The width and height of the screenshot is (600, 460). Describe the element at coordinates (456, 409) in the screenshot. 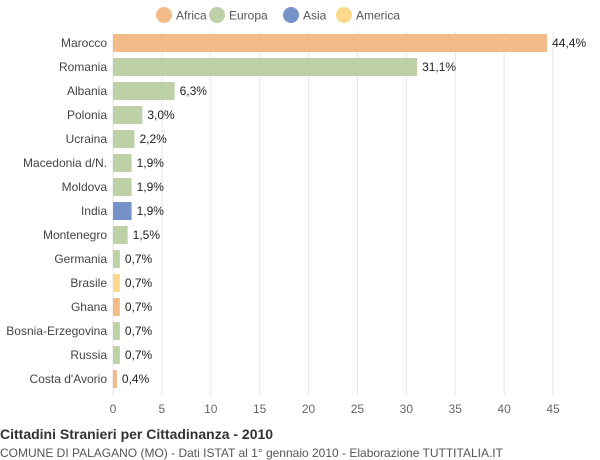

I see `x-tick-label-35: 35` at that location.